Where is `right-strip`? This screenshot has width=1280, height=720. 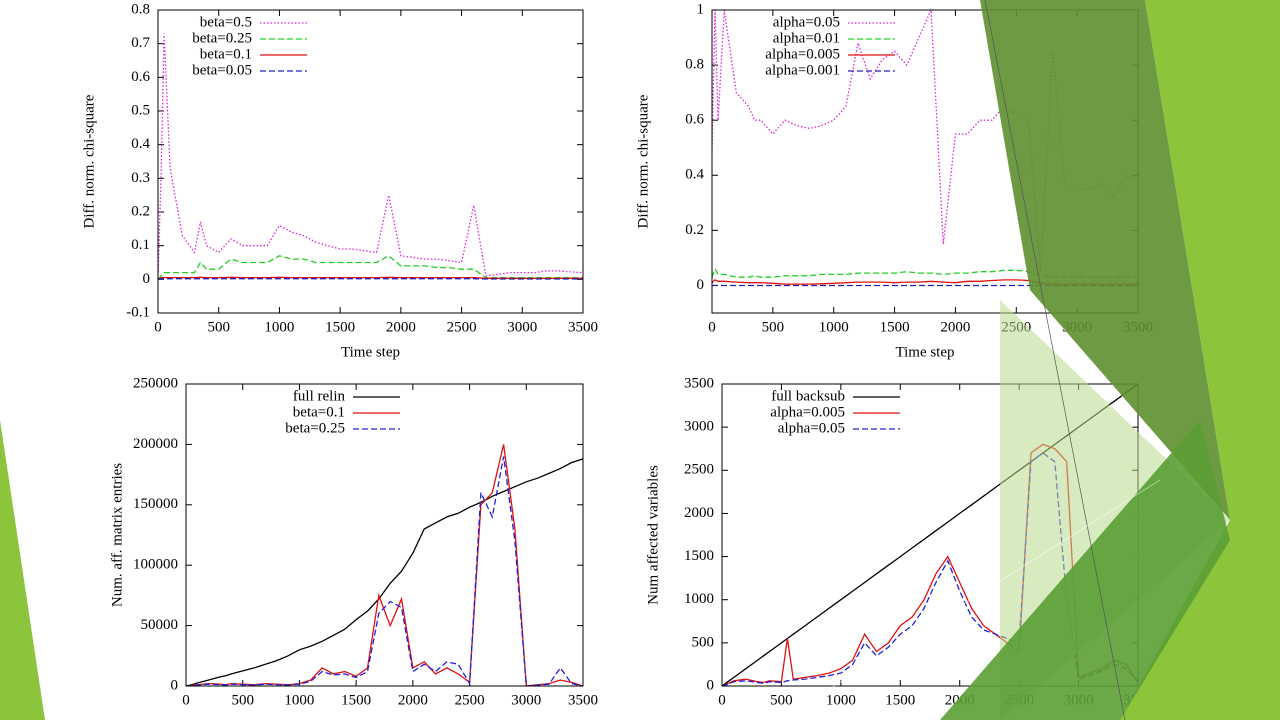 right-strip is located at coordinates (1200, 360).